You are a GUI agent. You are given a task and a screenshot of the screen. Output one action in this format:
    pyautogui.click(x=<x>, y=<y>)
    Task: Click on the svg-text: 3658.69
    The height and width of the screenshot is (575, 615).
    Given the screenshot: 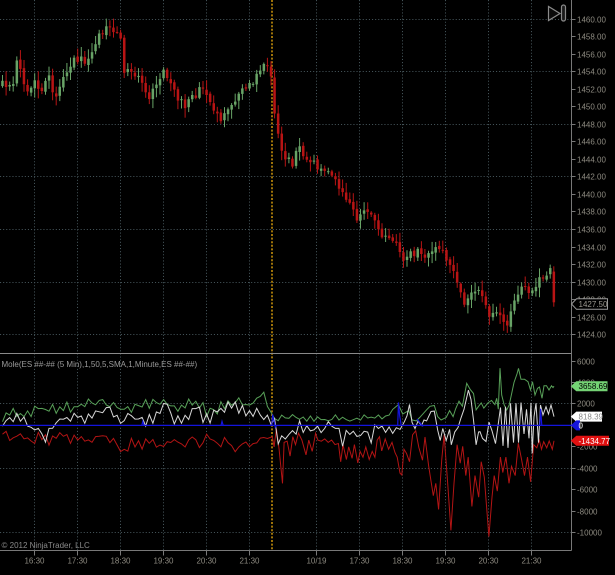 What is the action you would take?
    pyautogui.click(x=593, y=386)
    